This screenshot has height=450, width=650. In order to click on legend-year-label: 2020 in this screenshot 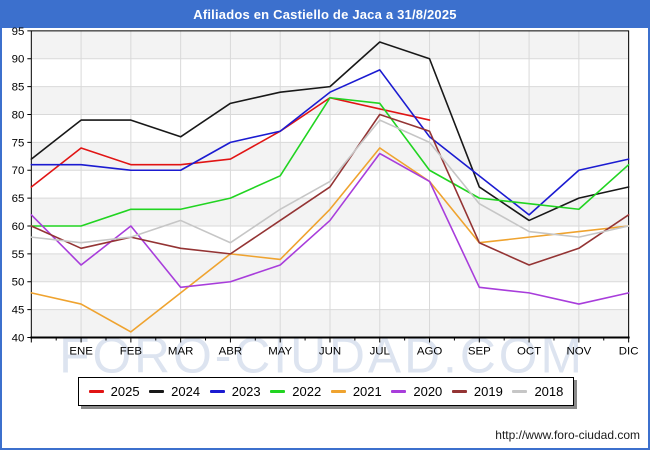, I will do `click(428, 391)`.